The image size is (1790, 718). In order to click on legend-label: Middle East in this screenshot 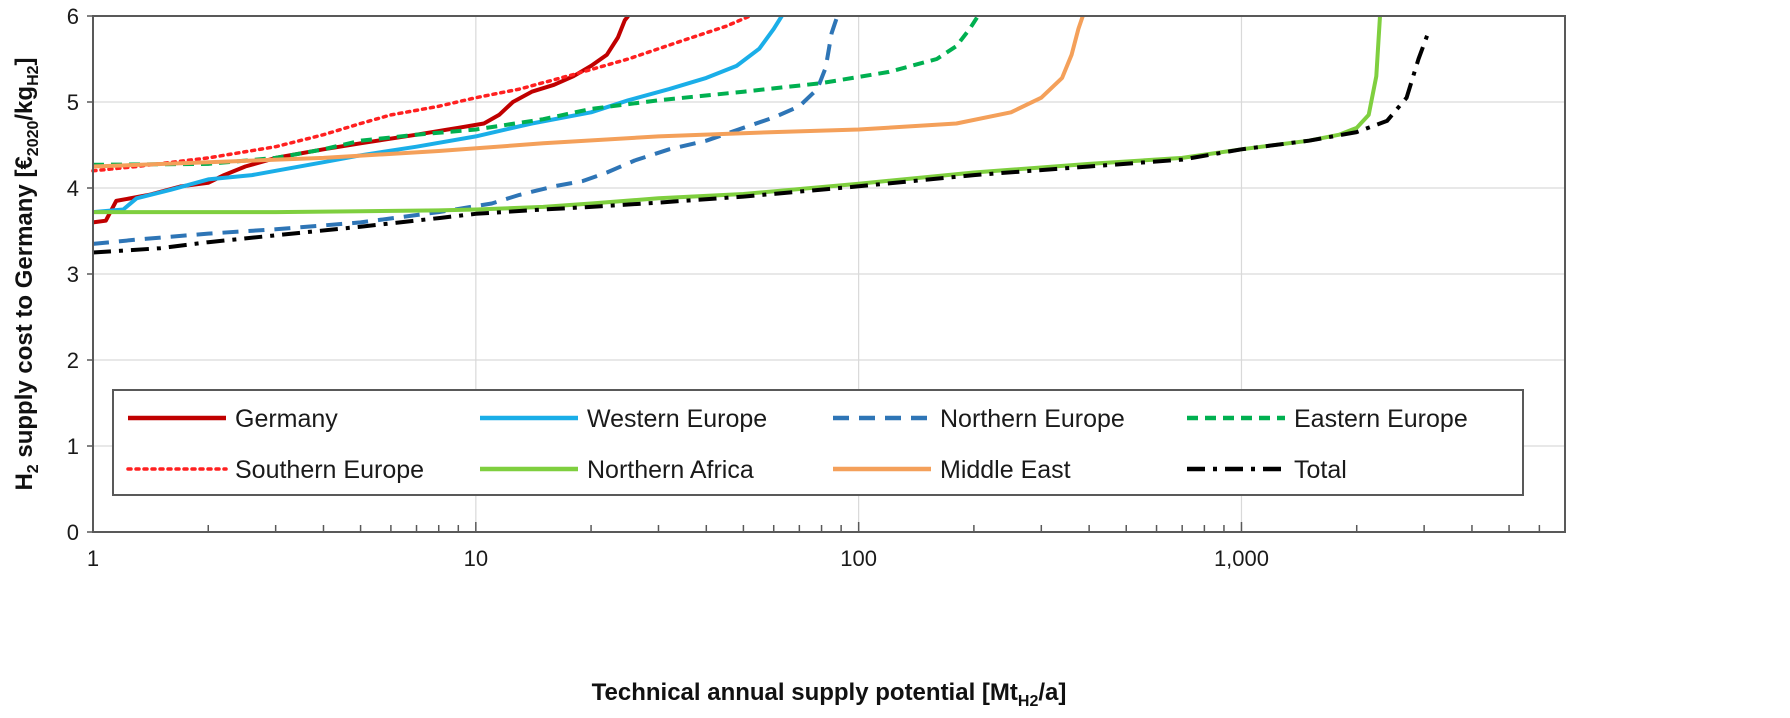, I will do `click(1005, 470)`.